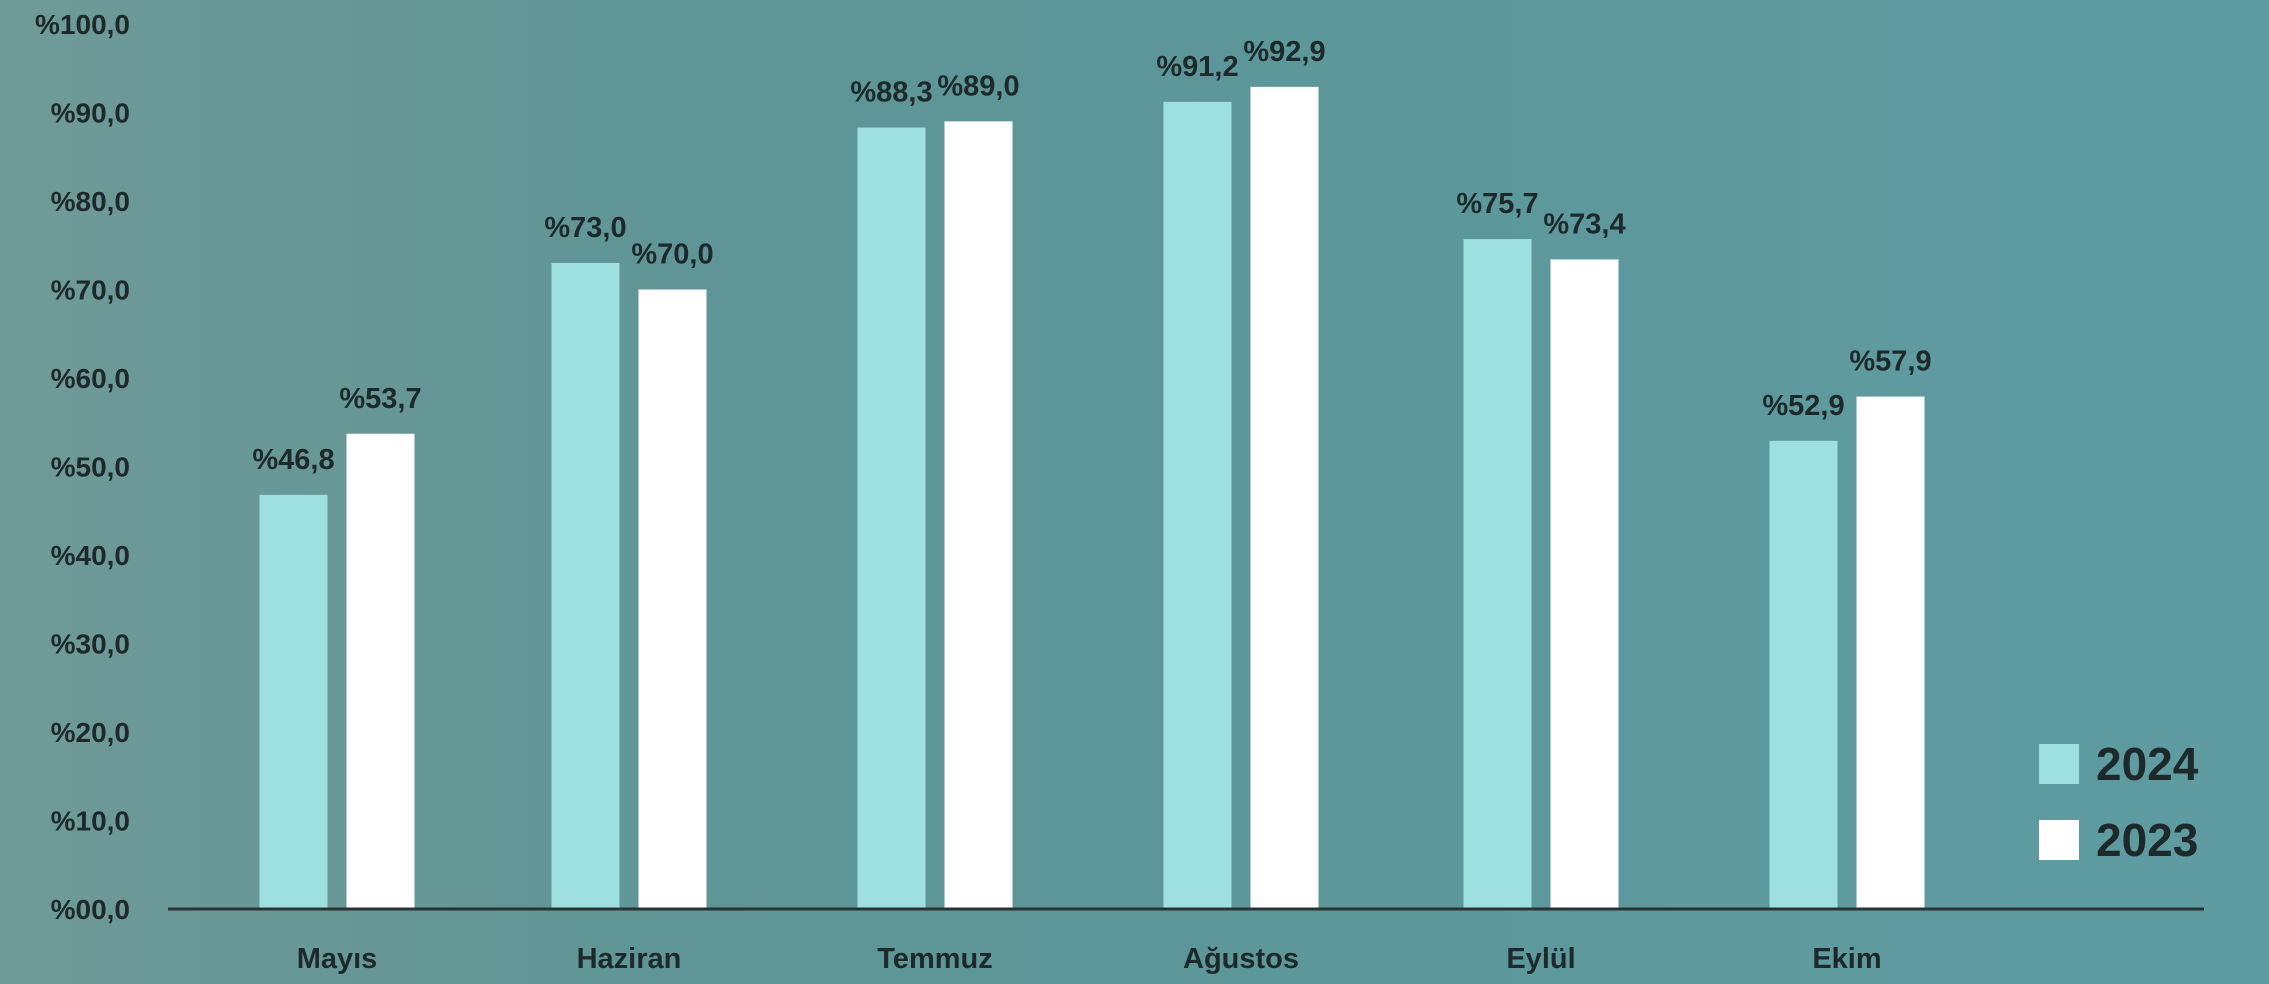  Describe the element at coordinates (1241, 959) in the screenshot. I see `x-tick-label: Ağustos` at that location.